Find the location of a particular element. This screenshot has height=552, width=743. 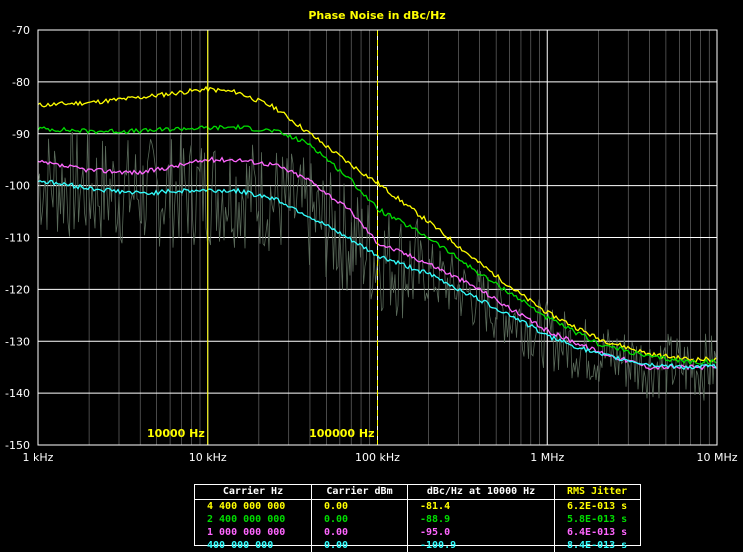

legend-carrier-hz: 2 400 000 000 is located at coordinates (246, 519).